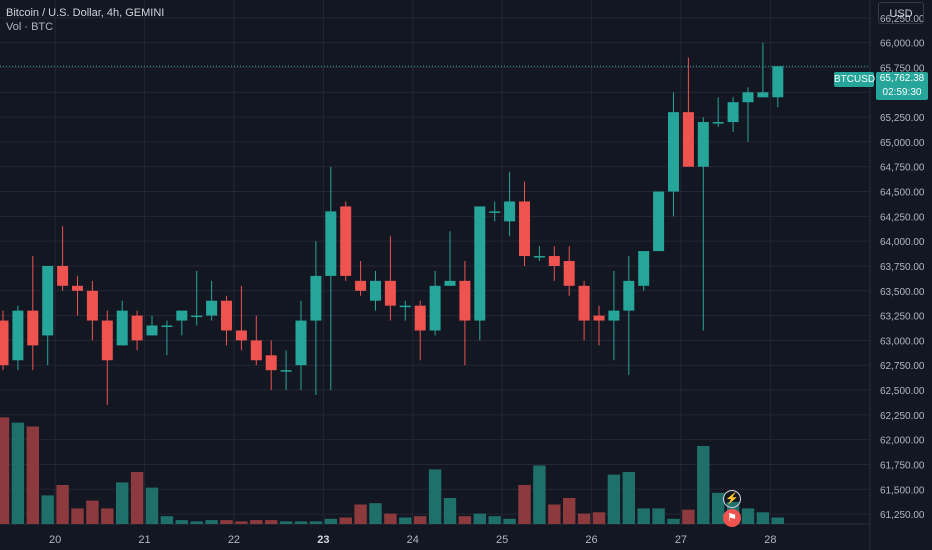 This screenshot has width=932, height=550. I want to click on y-tick-label: 62,750.00, so click(902, 366).